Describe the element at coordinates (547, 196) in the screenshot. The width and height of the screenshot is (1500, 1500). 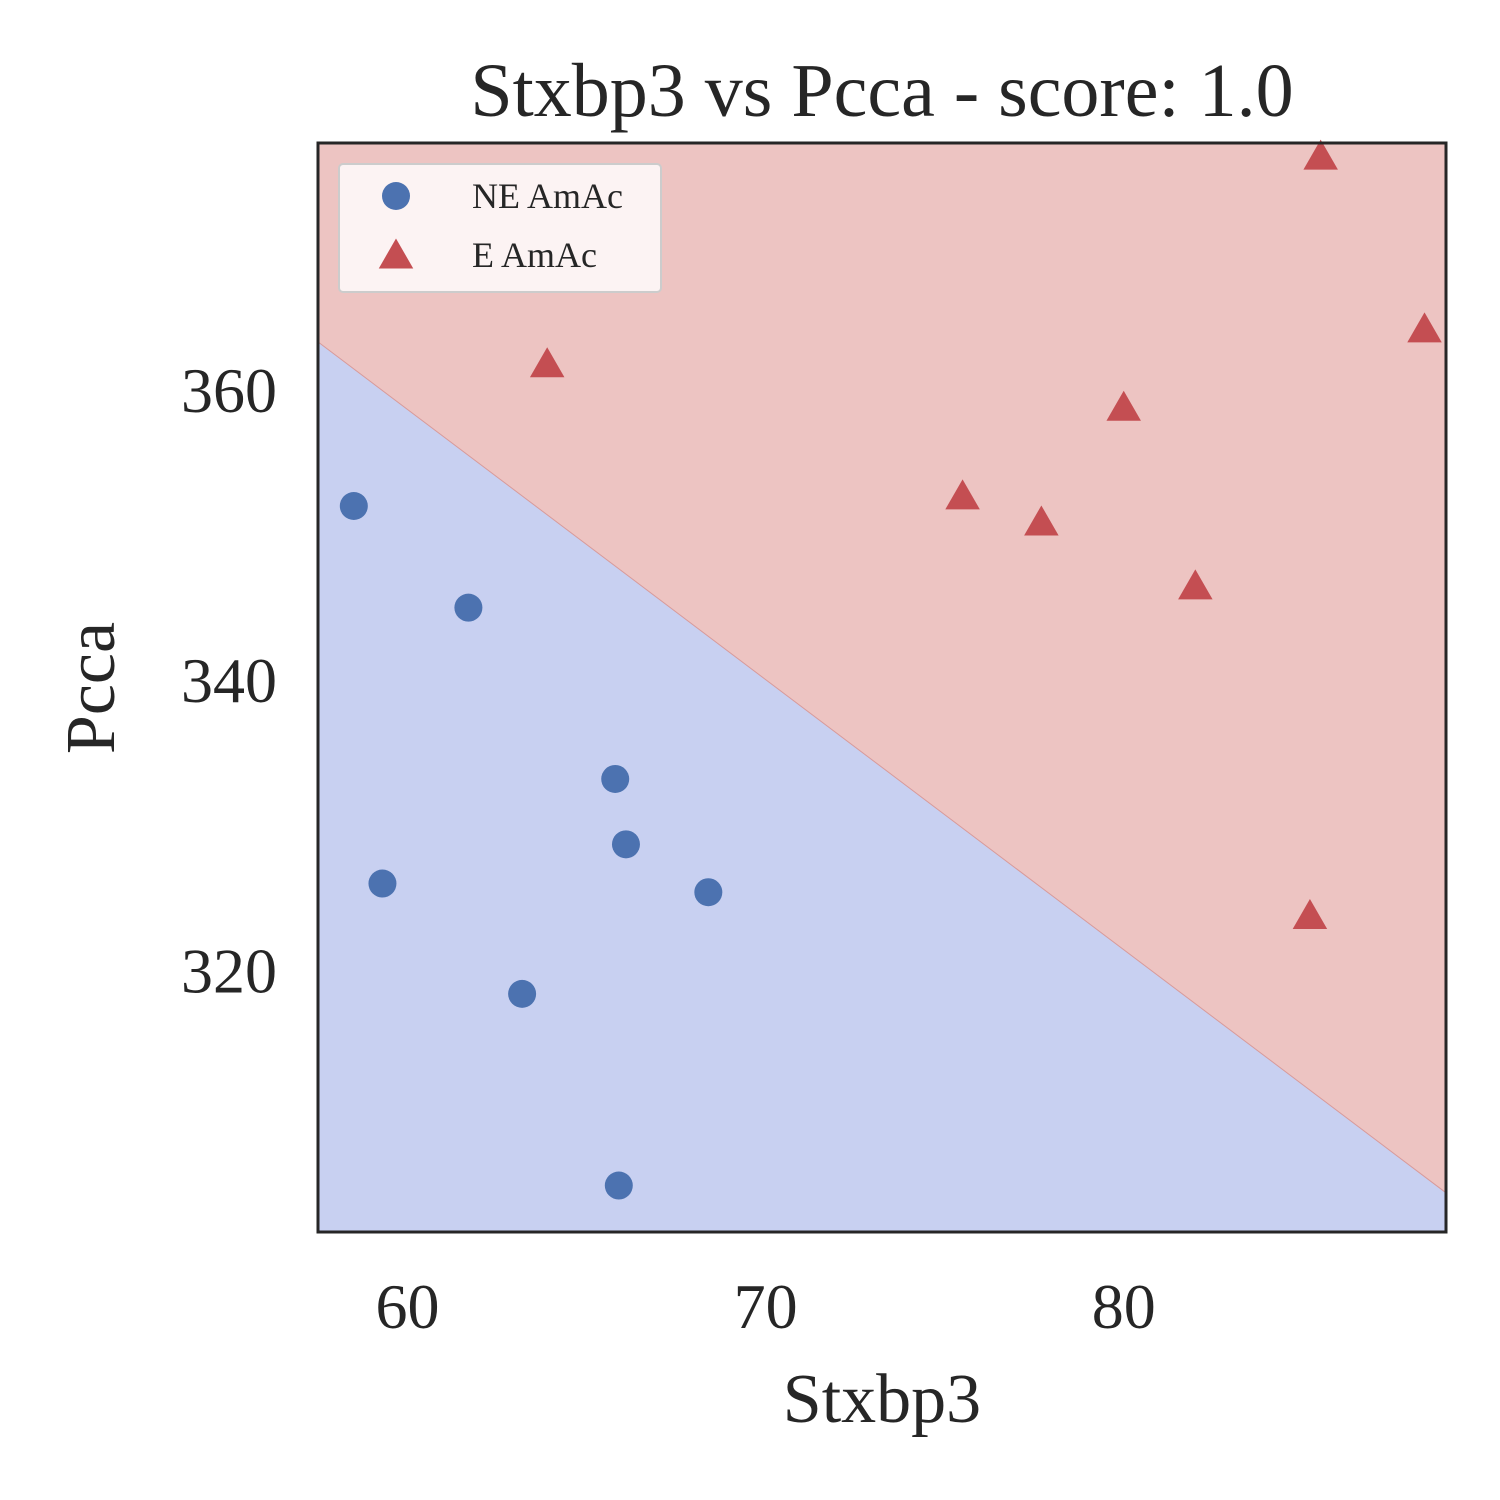
I see `legend-label: NE AmAc` at that location.